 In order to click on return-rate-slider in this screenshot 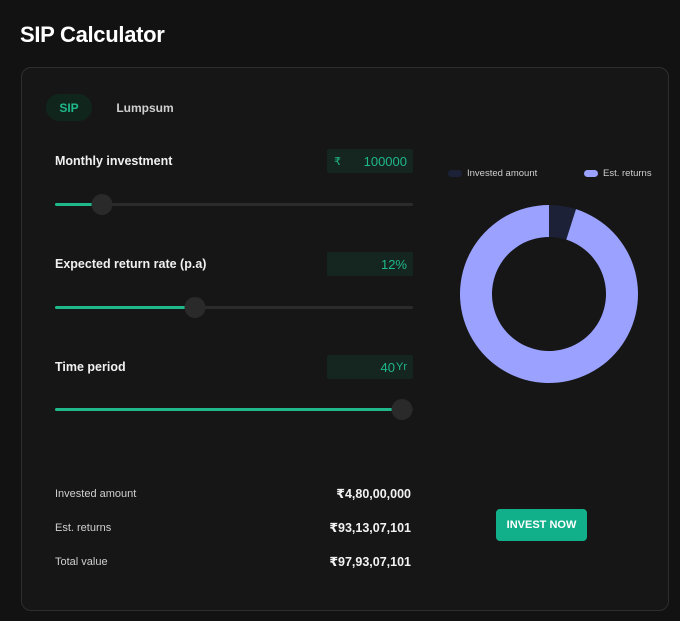, I will do `click(234, 307)`.